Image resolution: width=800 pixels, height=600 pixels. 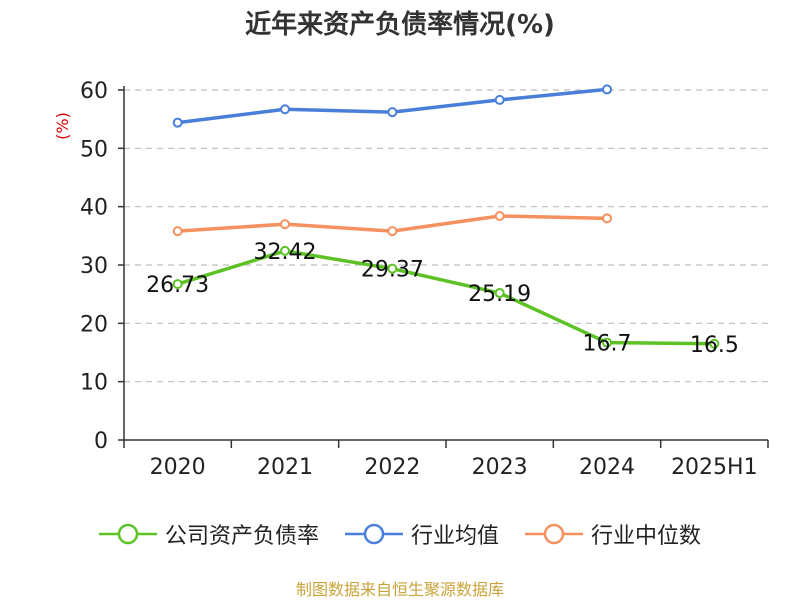 What do you see at coordinates (399, 589) in the screenshot?
I see `source-note: 制图数据来自恒生聚源数据库` at bounding box center [399, 589].